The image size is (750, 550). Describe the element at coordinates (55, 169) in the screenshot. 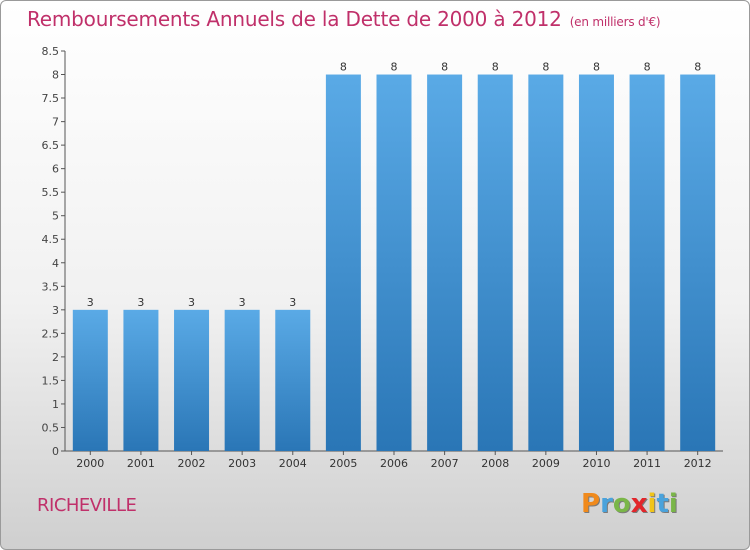

I see `y-tick-label: 6` at that location.